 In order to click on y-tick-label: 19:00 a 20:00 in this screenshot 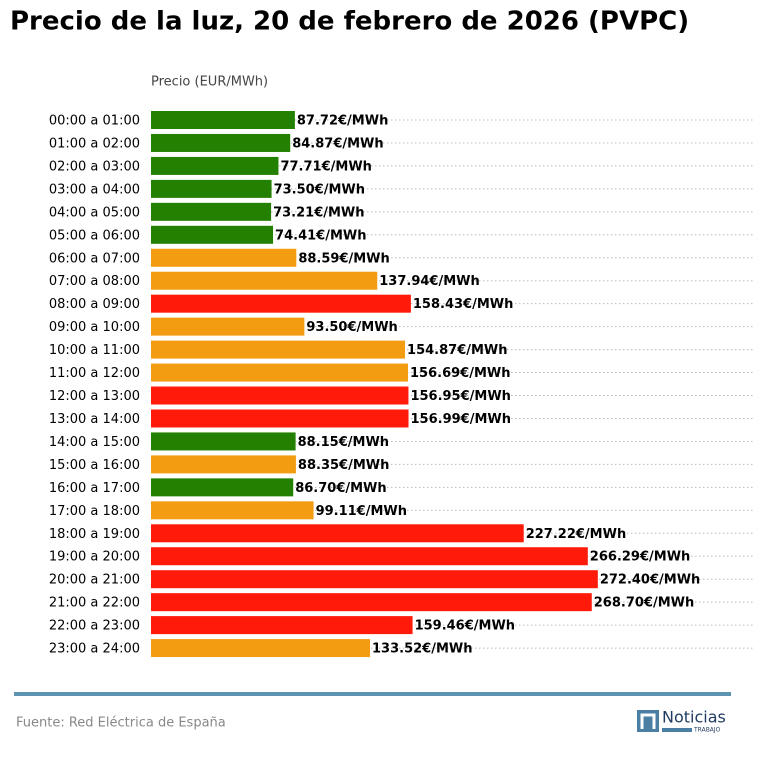, I will do `click(94, 557)`.